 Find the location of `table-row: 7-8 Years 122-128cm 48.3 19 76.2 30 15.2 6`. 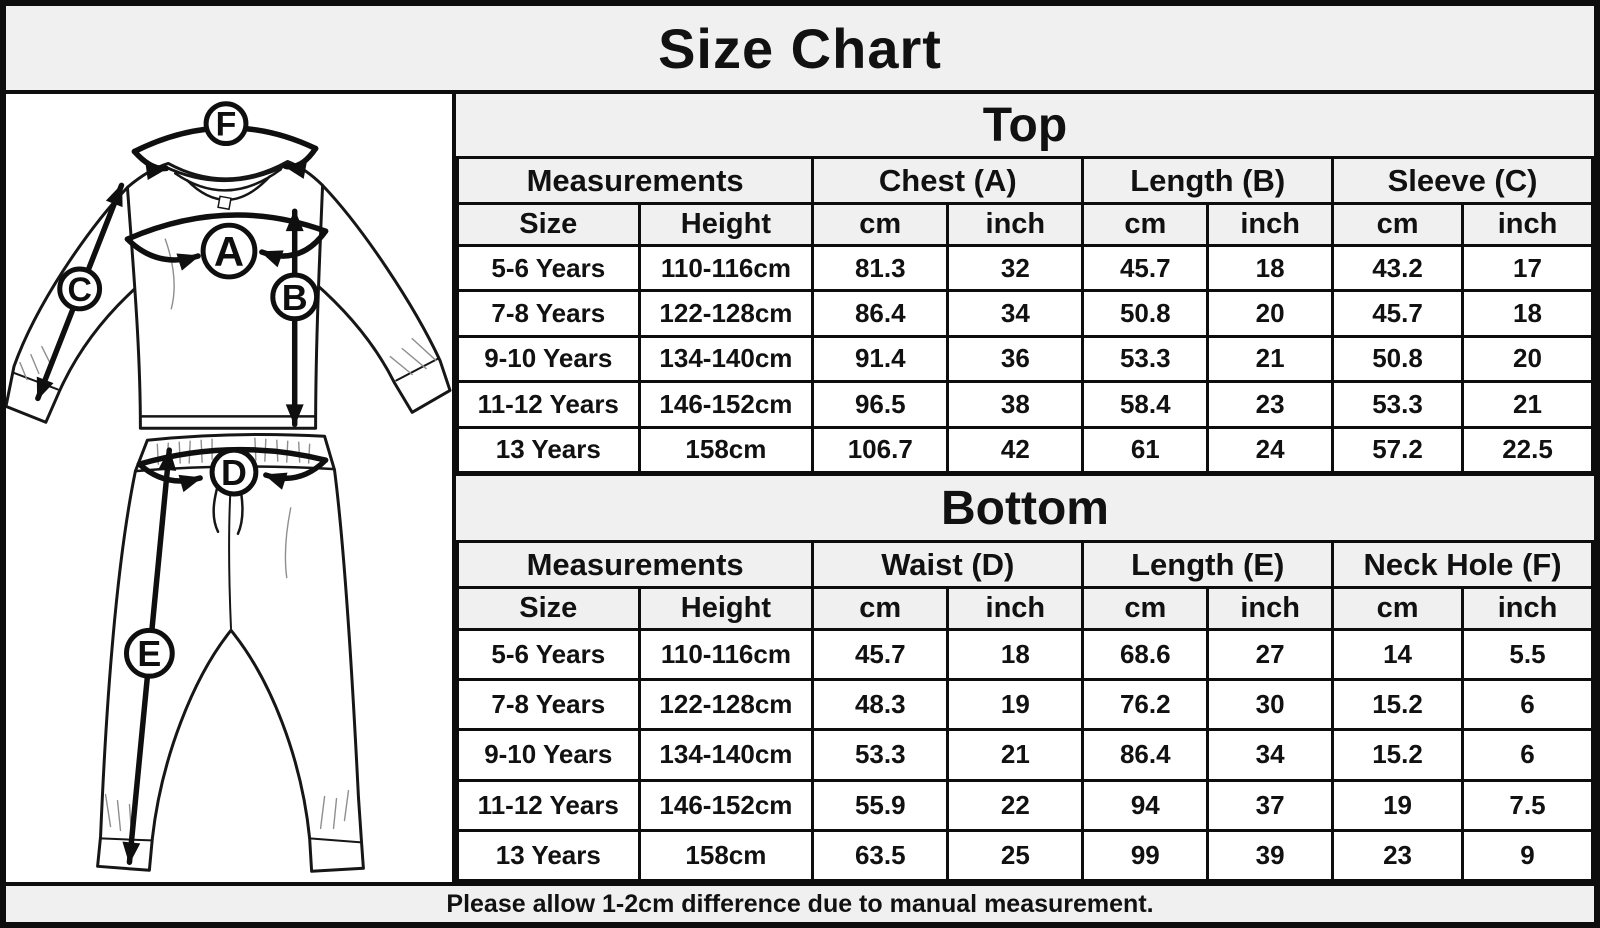

table-row: 7-8 Years 122-128cm 48.3 19 76.2 30 15.2 6 is located at coordinates (1025, 705).